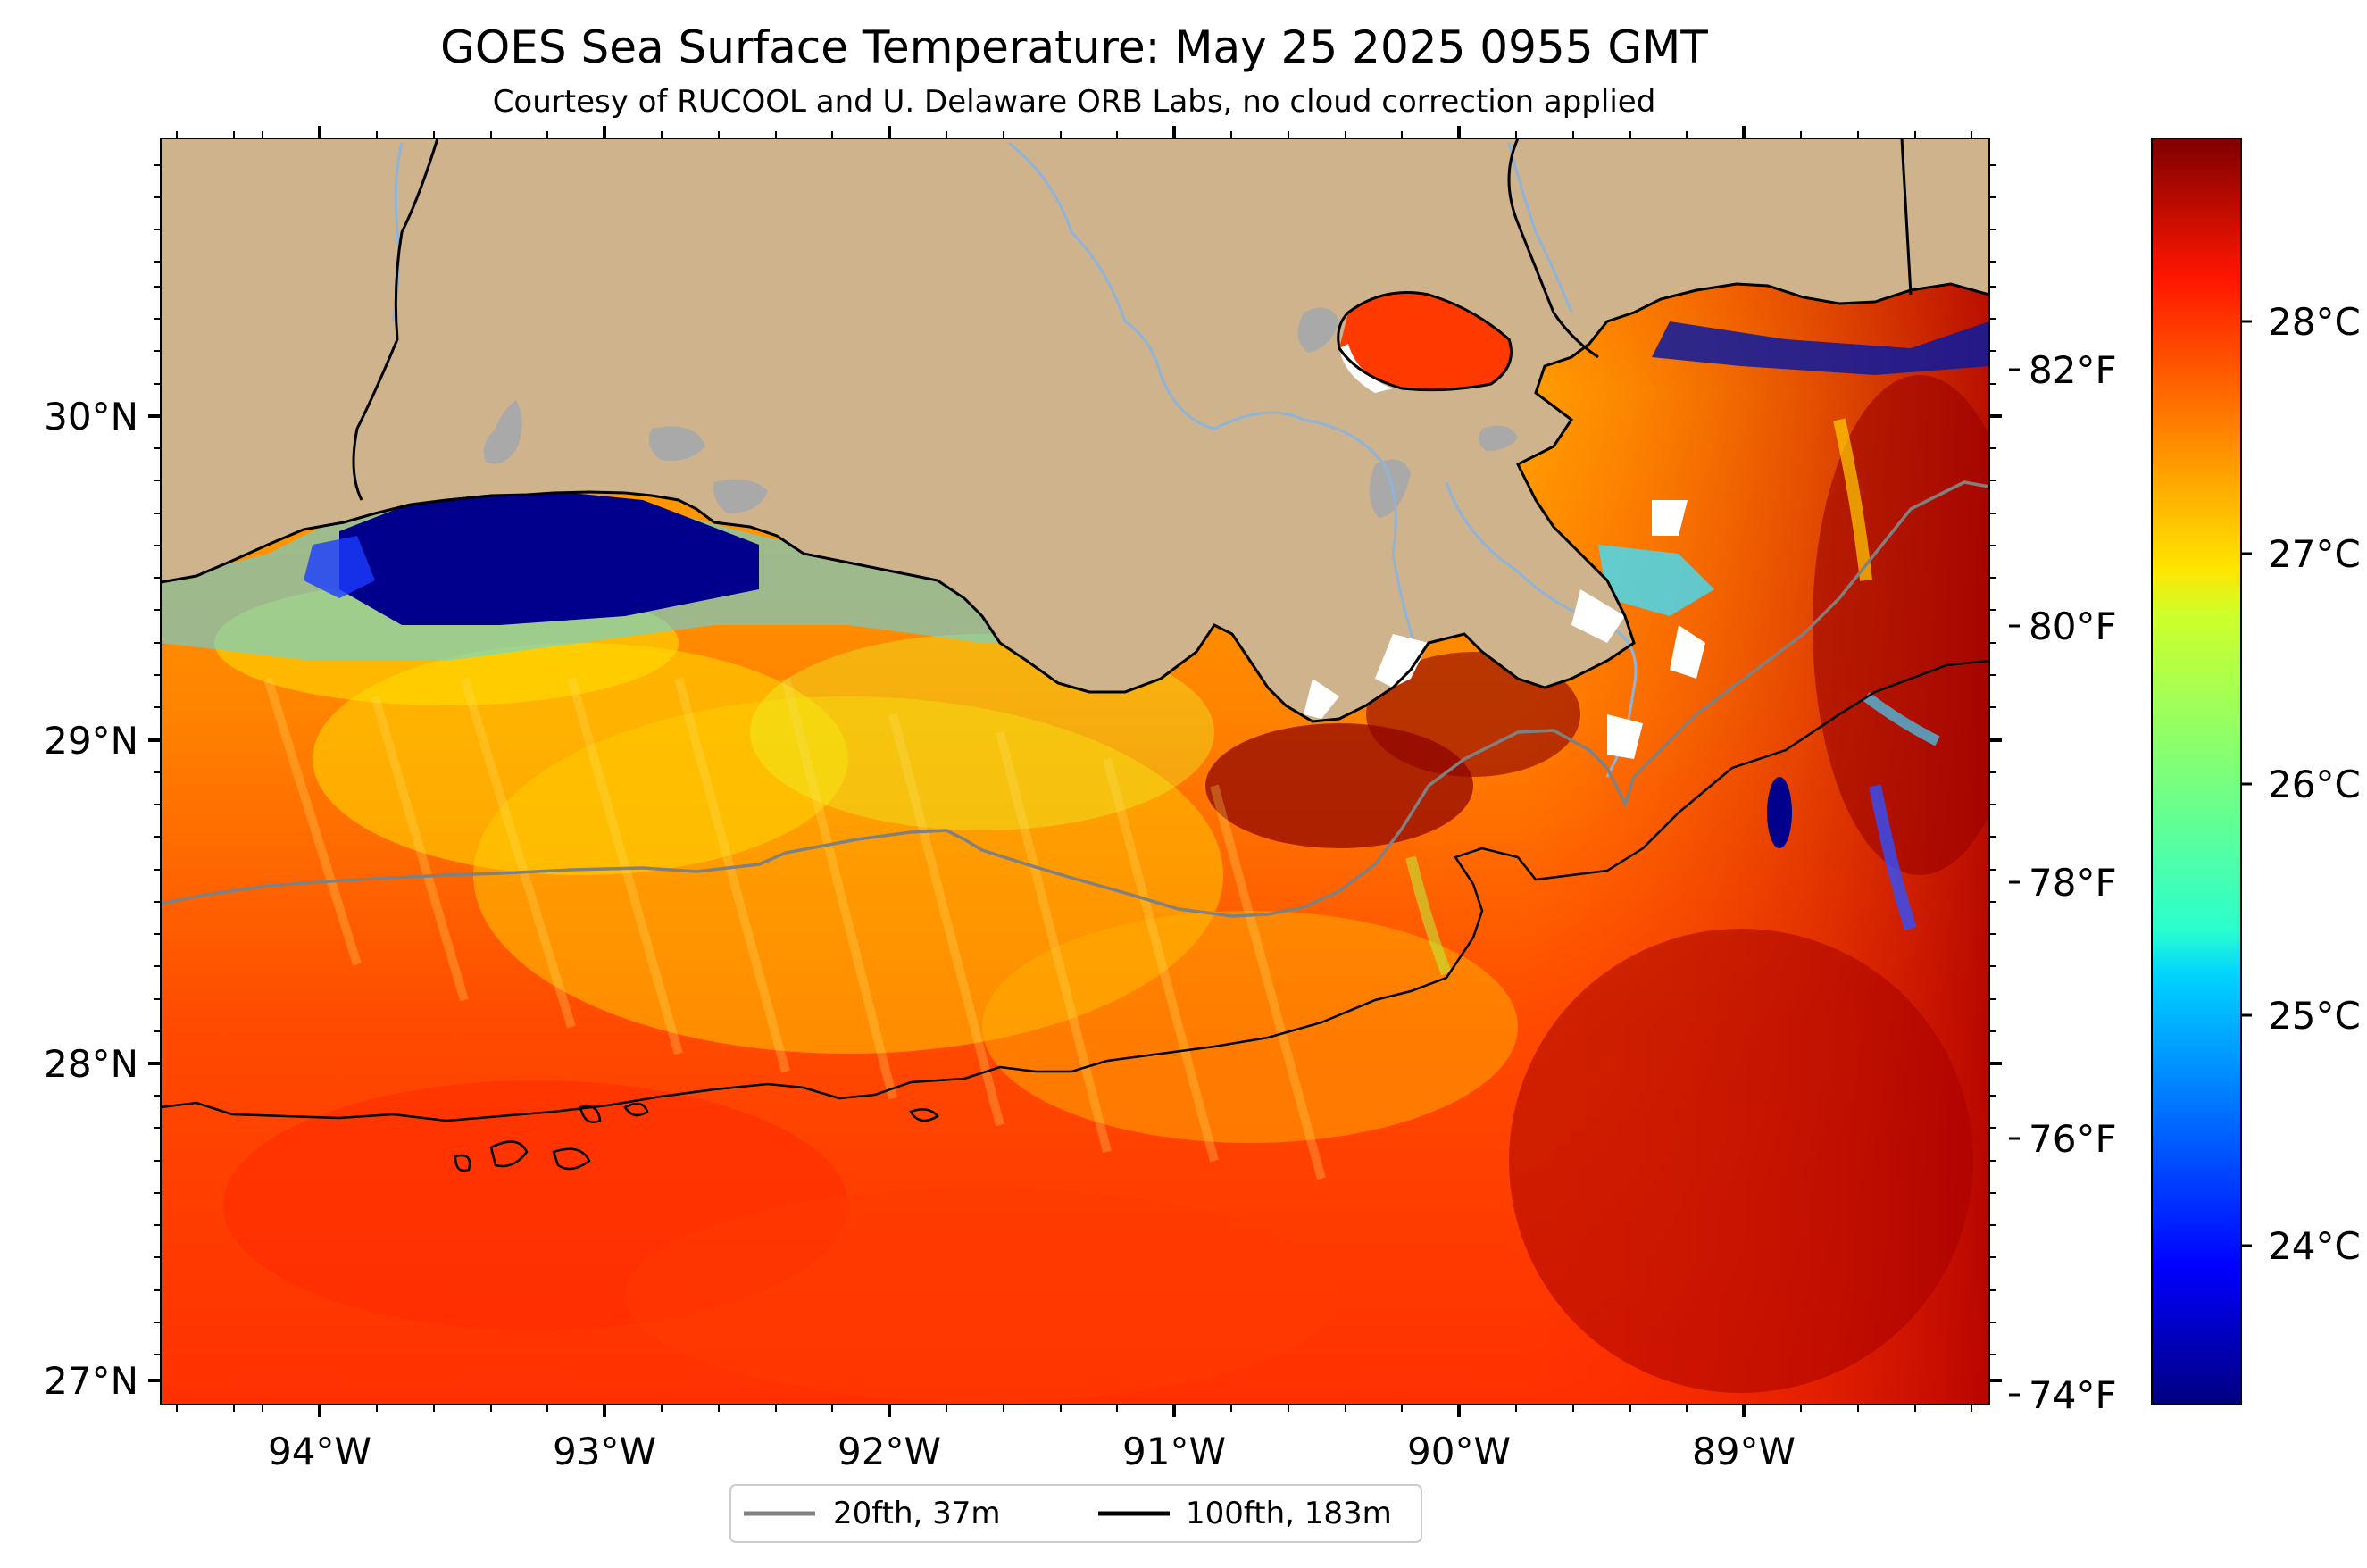 Image resolution: width=2367 pixels, height=1568 pixels. Describe the element at coordinates (696, 1137) in the screenshot. I see `isobath-100fth-islands` at that location.